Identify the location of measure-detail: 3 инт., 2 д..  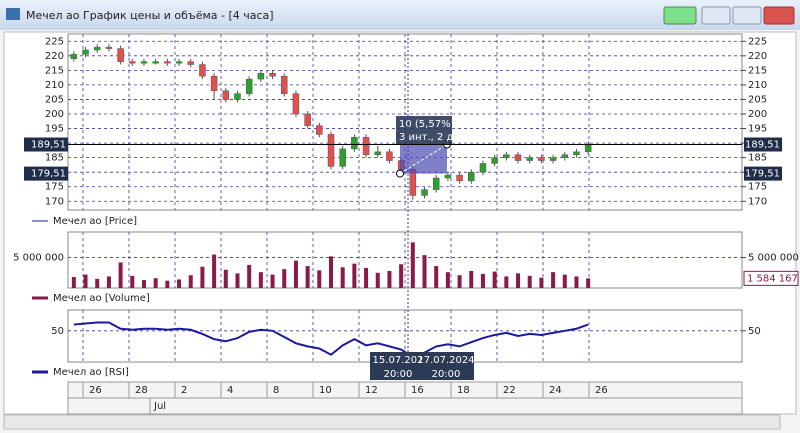
(428, 137).